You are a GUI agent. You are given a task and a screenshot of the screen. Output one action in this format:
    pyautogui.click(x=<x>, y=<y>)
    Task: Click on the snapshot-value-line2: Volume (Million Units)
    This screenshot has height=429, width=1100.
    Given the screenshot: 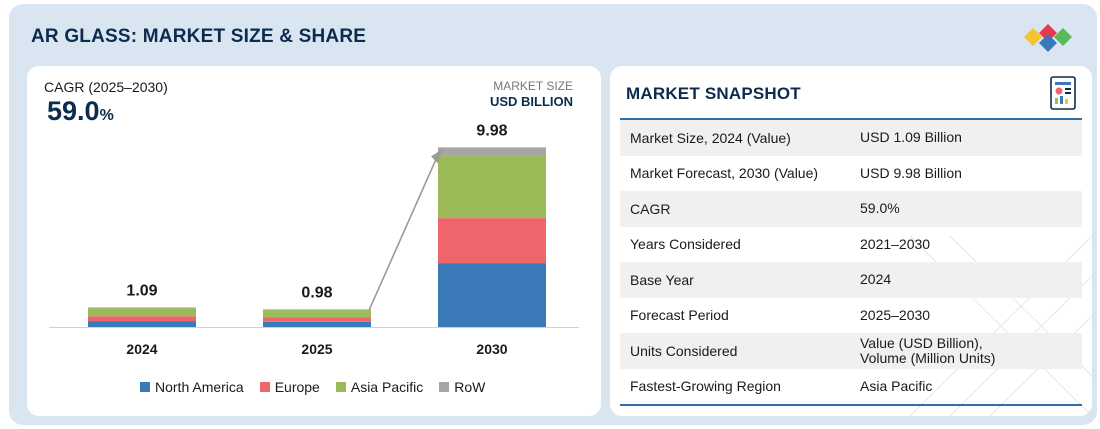 What is the action you would take?
    pyautogui.click(x=928, y=357)
    